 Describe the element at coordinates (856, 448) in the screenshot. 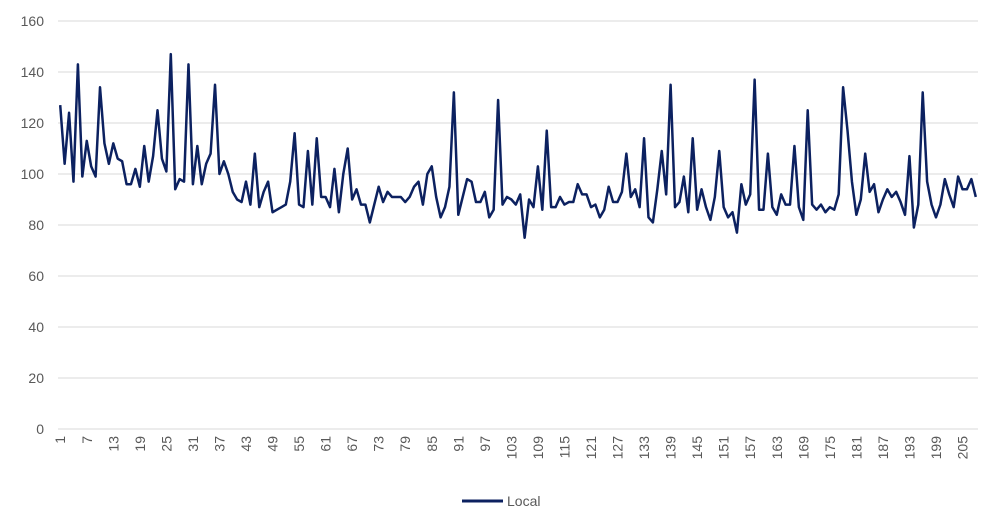

I see `x-tick-label: 181` at that location.